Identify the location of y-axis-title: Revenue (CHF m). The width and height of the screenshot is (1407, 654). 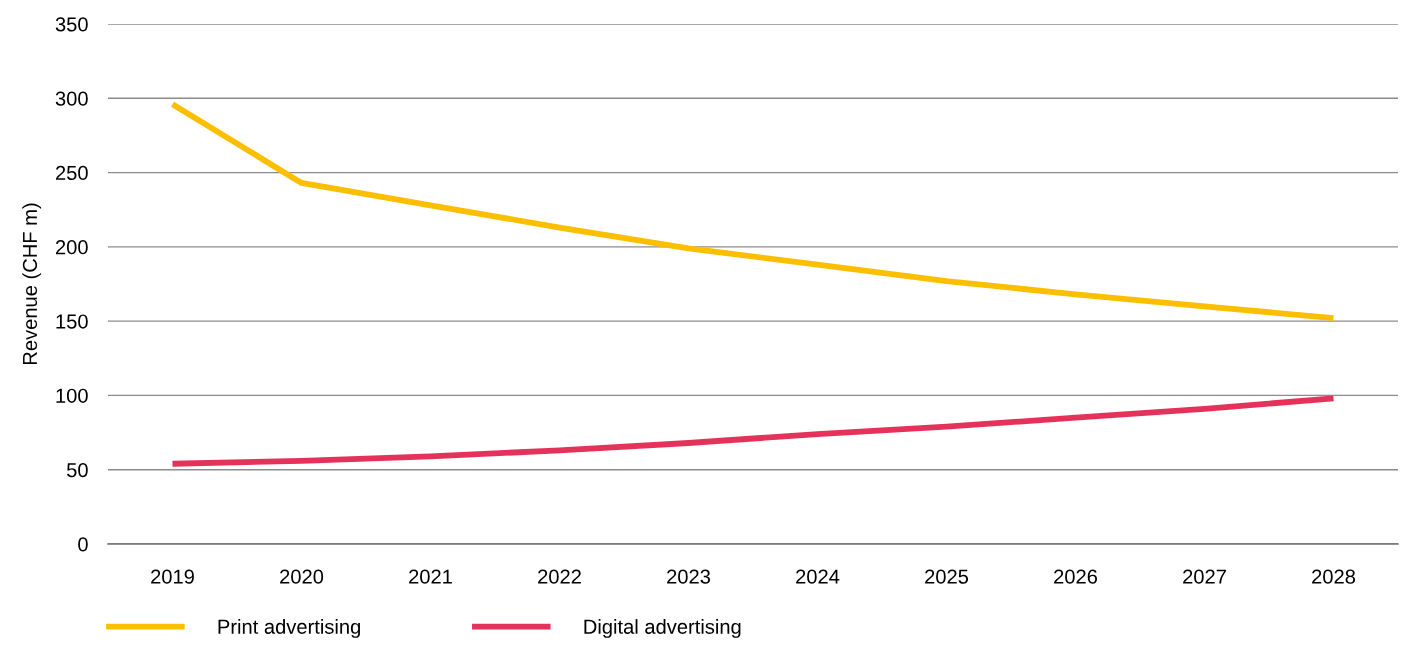
(32, 284).